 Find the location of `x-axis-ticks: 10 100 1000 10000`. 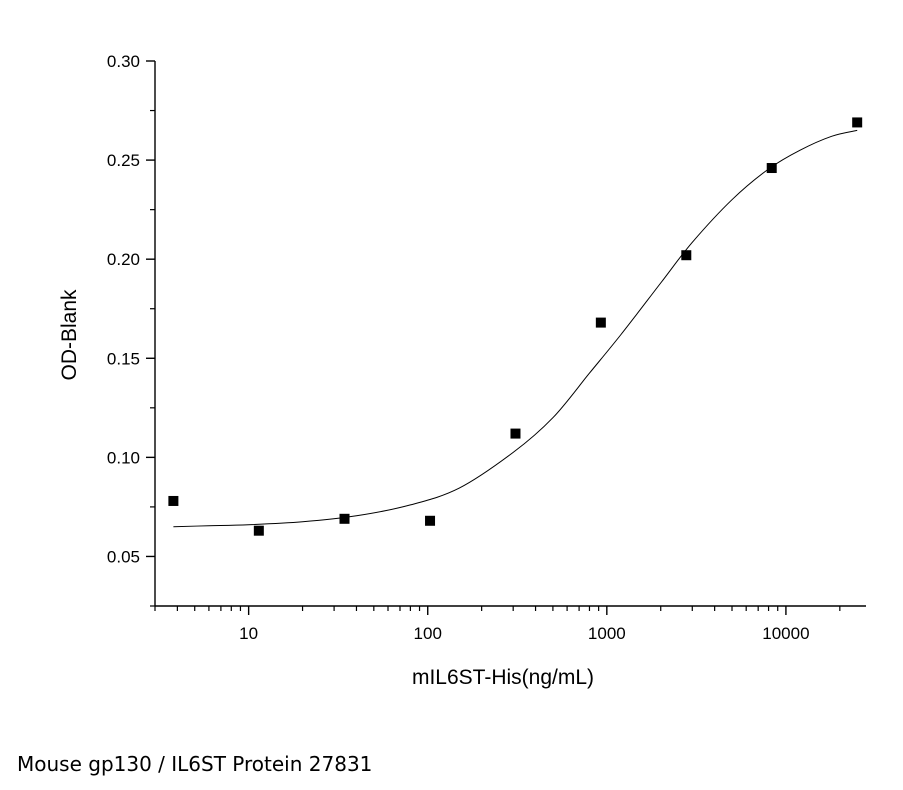

x-axis-ticks: 10 100 1000 10000 is located at coordinates (497, 624).